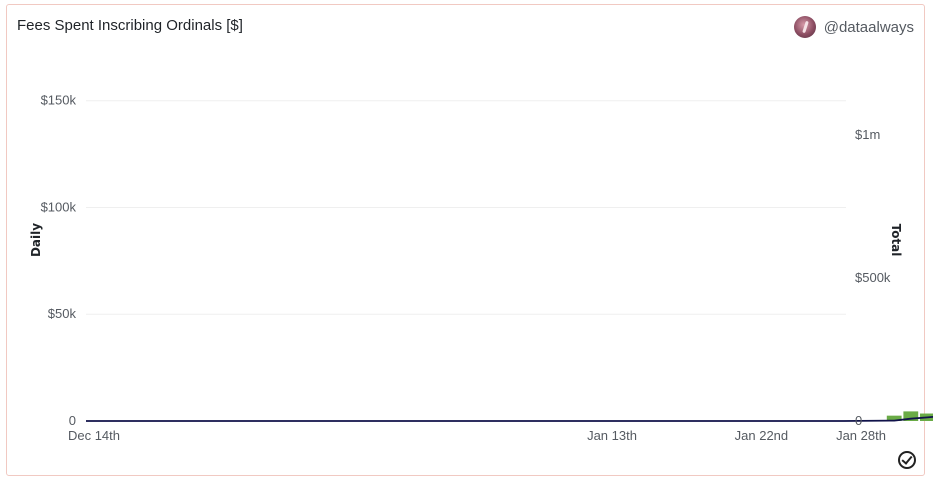  Describe the element at coordinates (868, 27) in the screenshot. I see `author-handle: @dataalways` at that location.